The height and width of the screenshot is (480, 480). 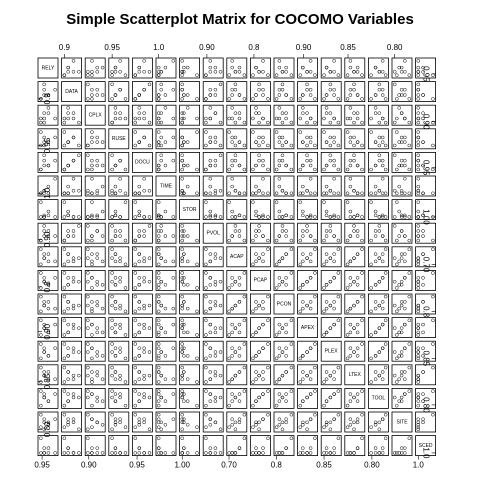 What do you see at coordinates (159, 47) in the screenshot?
I see `x-tick-label: 1.0` at bounding box center [159, 47].